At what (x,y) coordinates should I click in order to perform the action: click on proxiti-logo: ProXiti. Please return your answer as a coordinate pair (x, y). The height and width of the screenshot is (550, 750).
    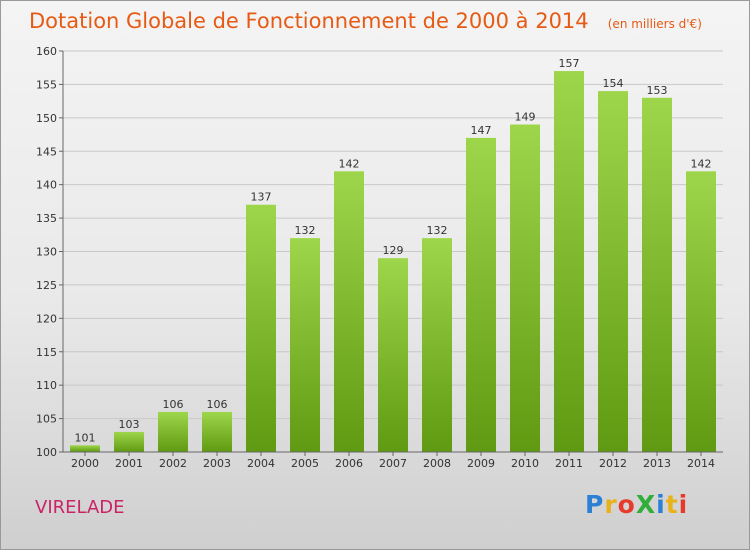
    Looking at the image, I should click on (636, 504).